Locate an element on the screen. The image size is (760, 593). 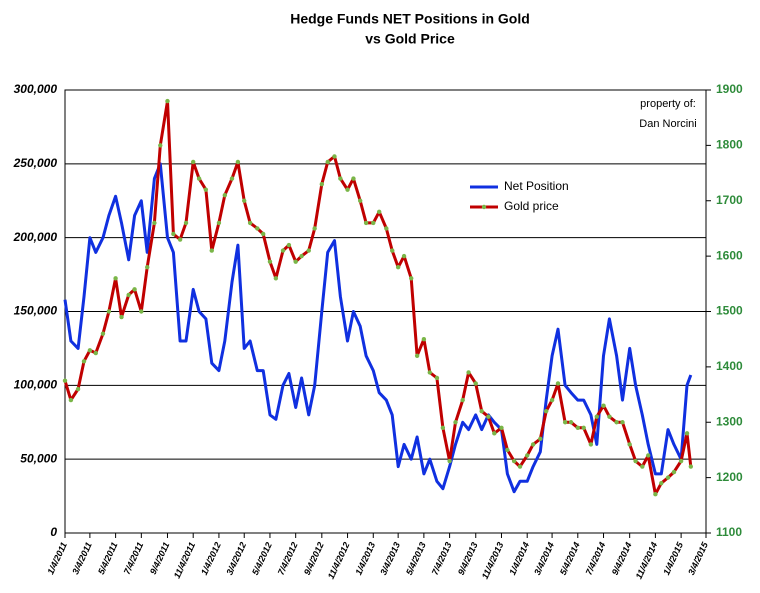
x-tick-label: 7/4/2011 is located at coordinates (134, 558).